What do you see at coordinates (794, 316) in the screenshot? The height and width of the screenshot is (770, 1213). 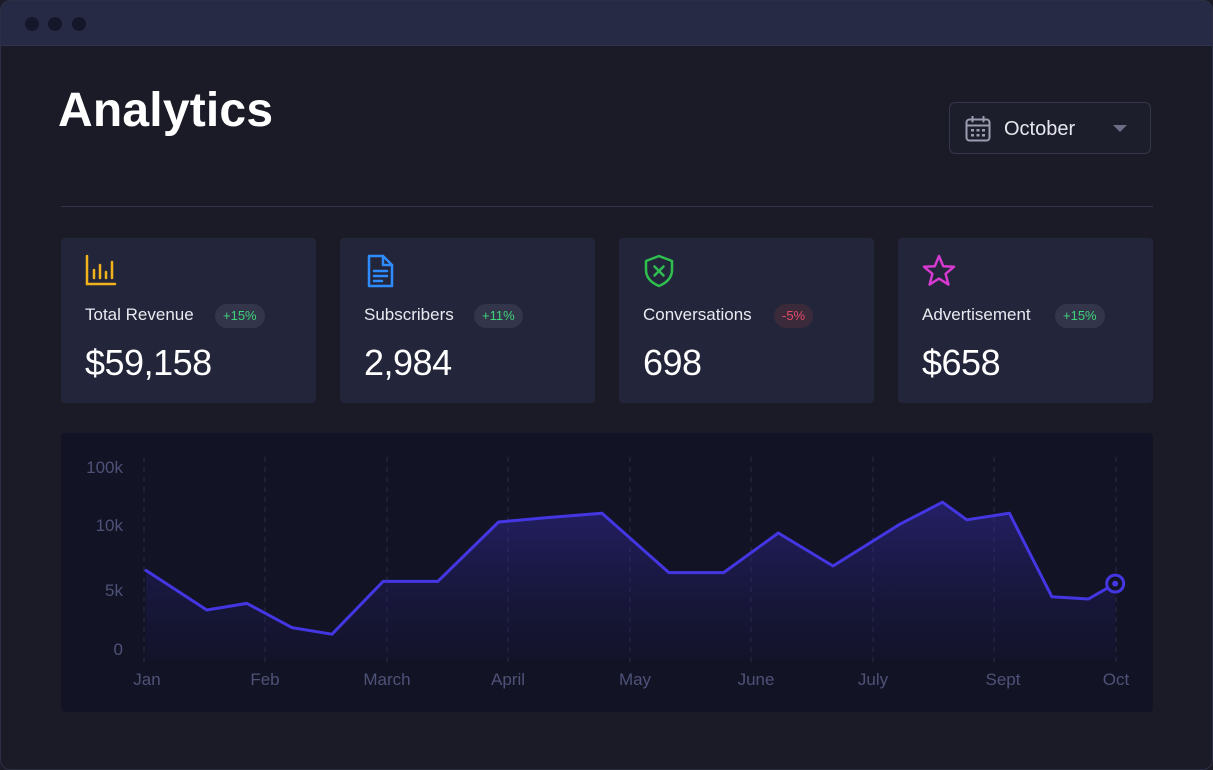 I see `change-badge: -5%` at bounding box center [794, 316].